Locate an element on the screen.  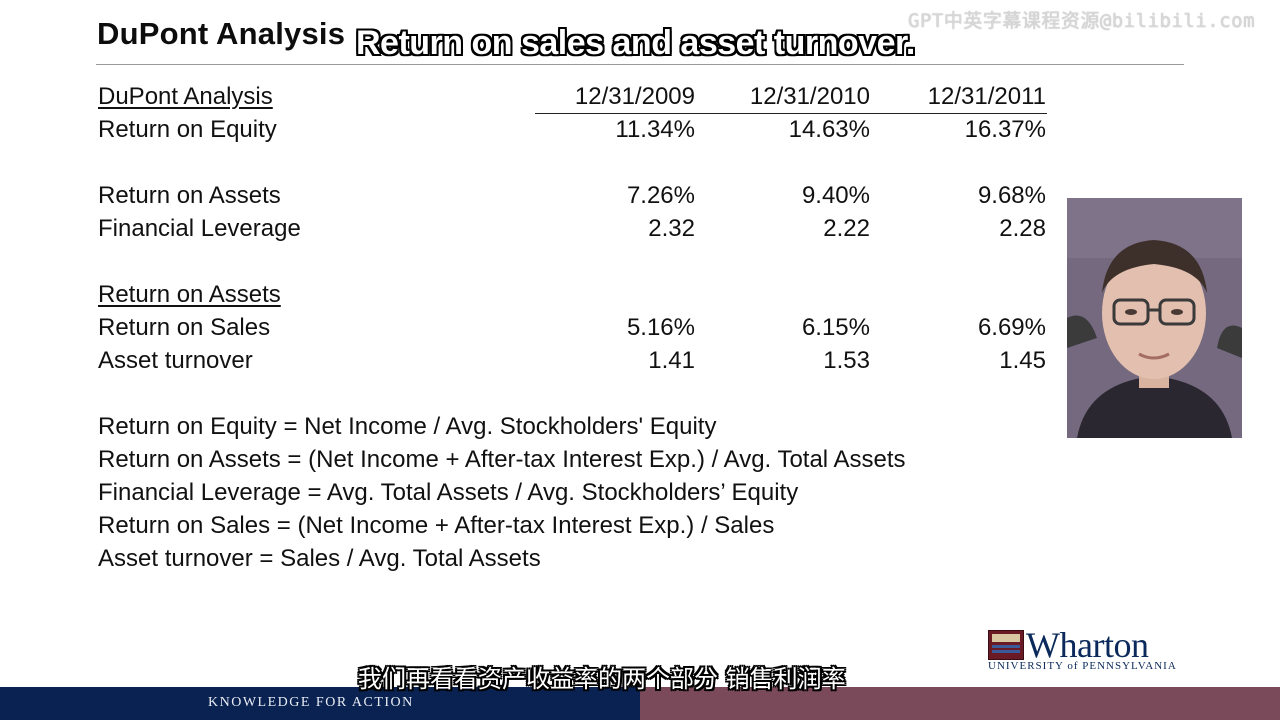
row-value: 2.28 is located at coordinates (1022, 228).